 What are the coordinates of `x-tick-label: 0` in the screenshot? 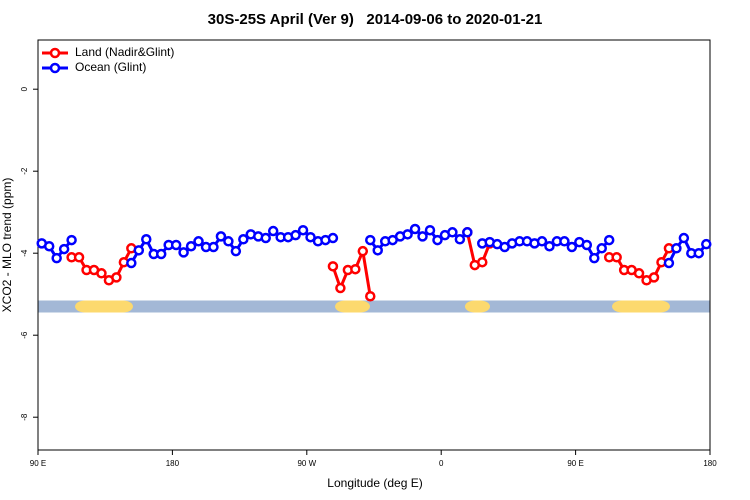 It's located at (441, 463).